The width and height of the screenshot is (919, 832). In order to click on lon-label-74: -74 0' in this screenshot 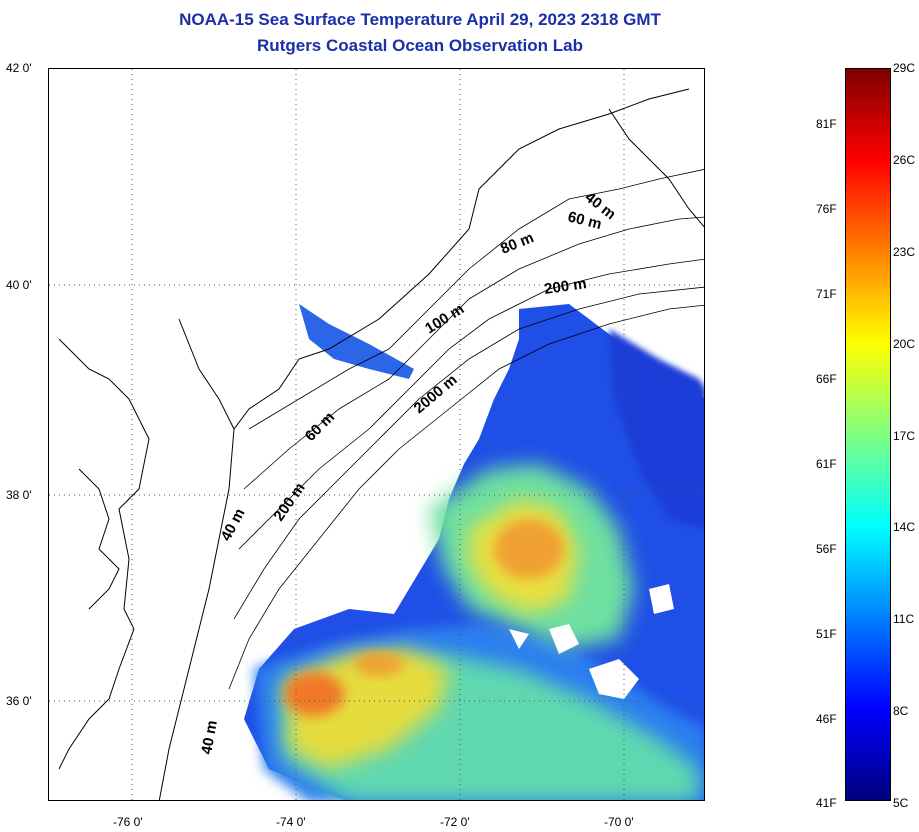, I will do `click(291, 822)`.